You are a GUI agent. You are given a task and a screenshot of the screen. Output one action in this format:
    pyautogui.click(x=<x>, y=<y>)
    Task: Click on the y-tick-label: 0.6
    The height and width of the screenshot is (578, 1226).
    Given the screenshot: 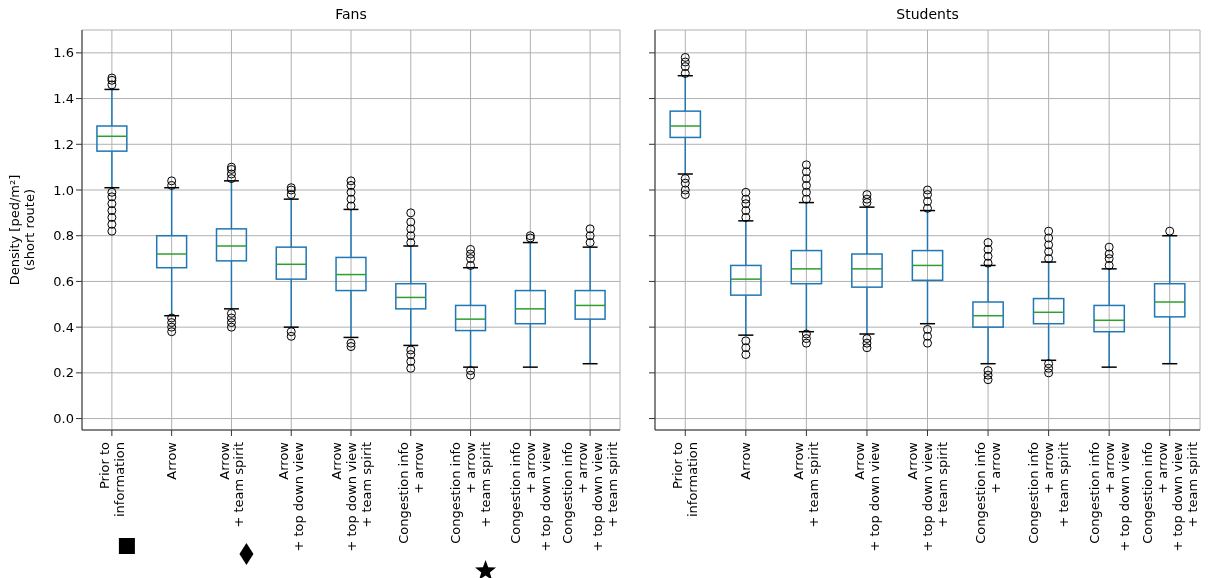 What is the action you would take?
    pyautogui.click(x=63, y=282)
    